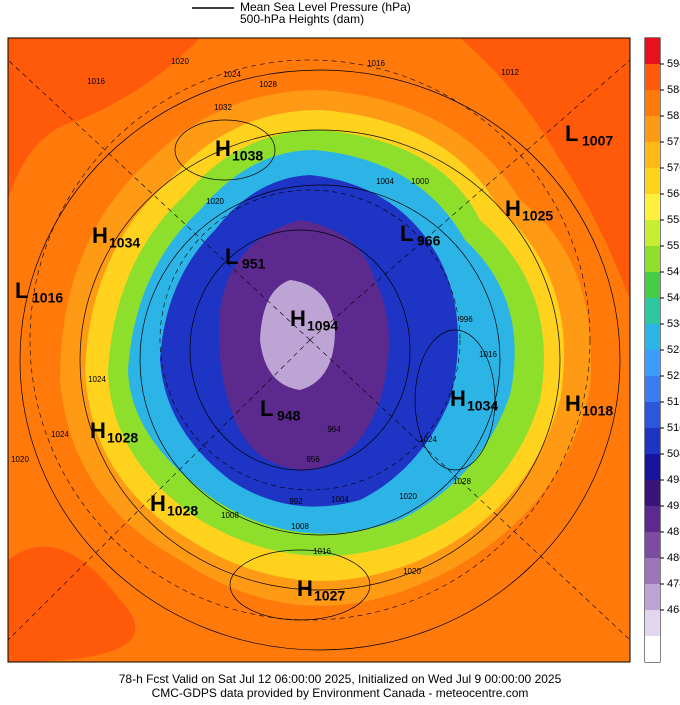  Describe the element at coordinates (325, 7) in the screenshot. I see `legend-text: Mean Sea Level Pressure (hPa)` at that location.